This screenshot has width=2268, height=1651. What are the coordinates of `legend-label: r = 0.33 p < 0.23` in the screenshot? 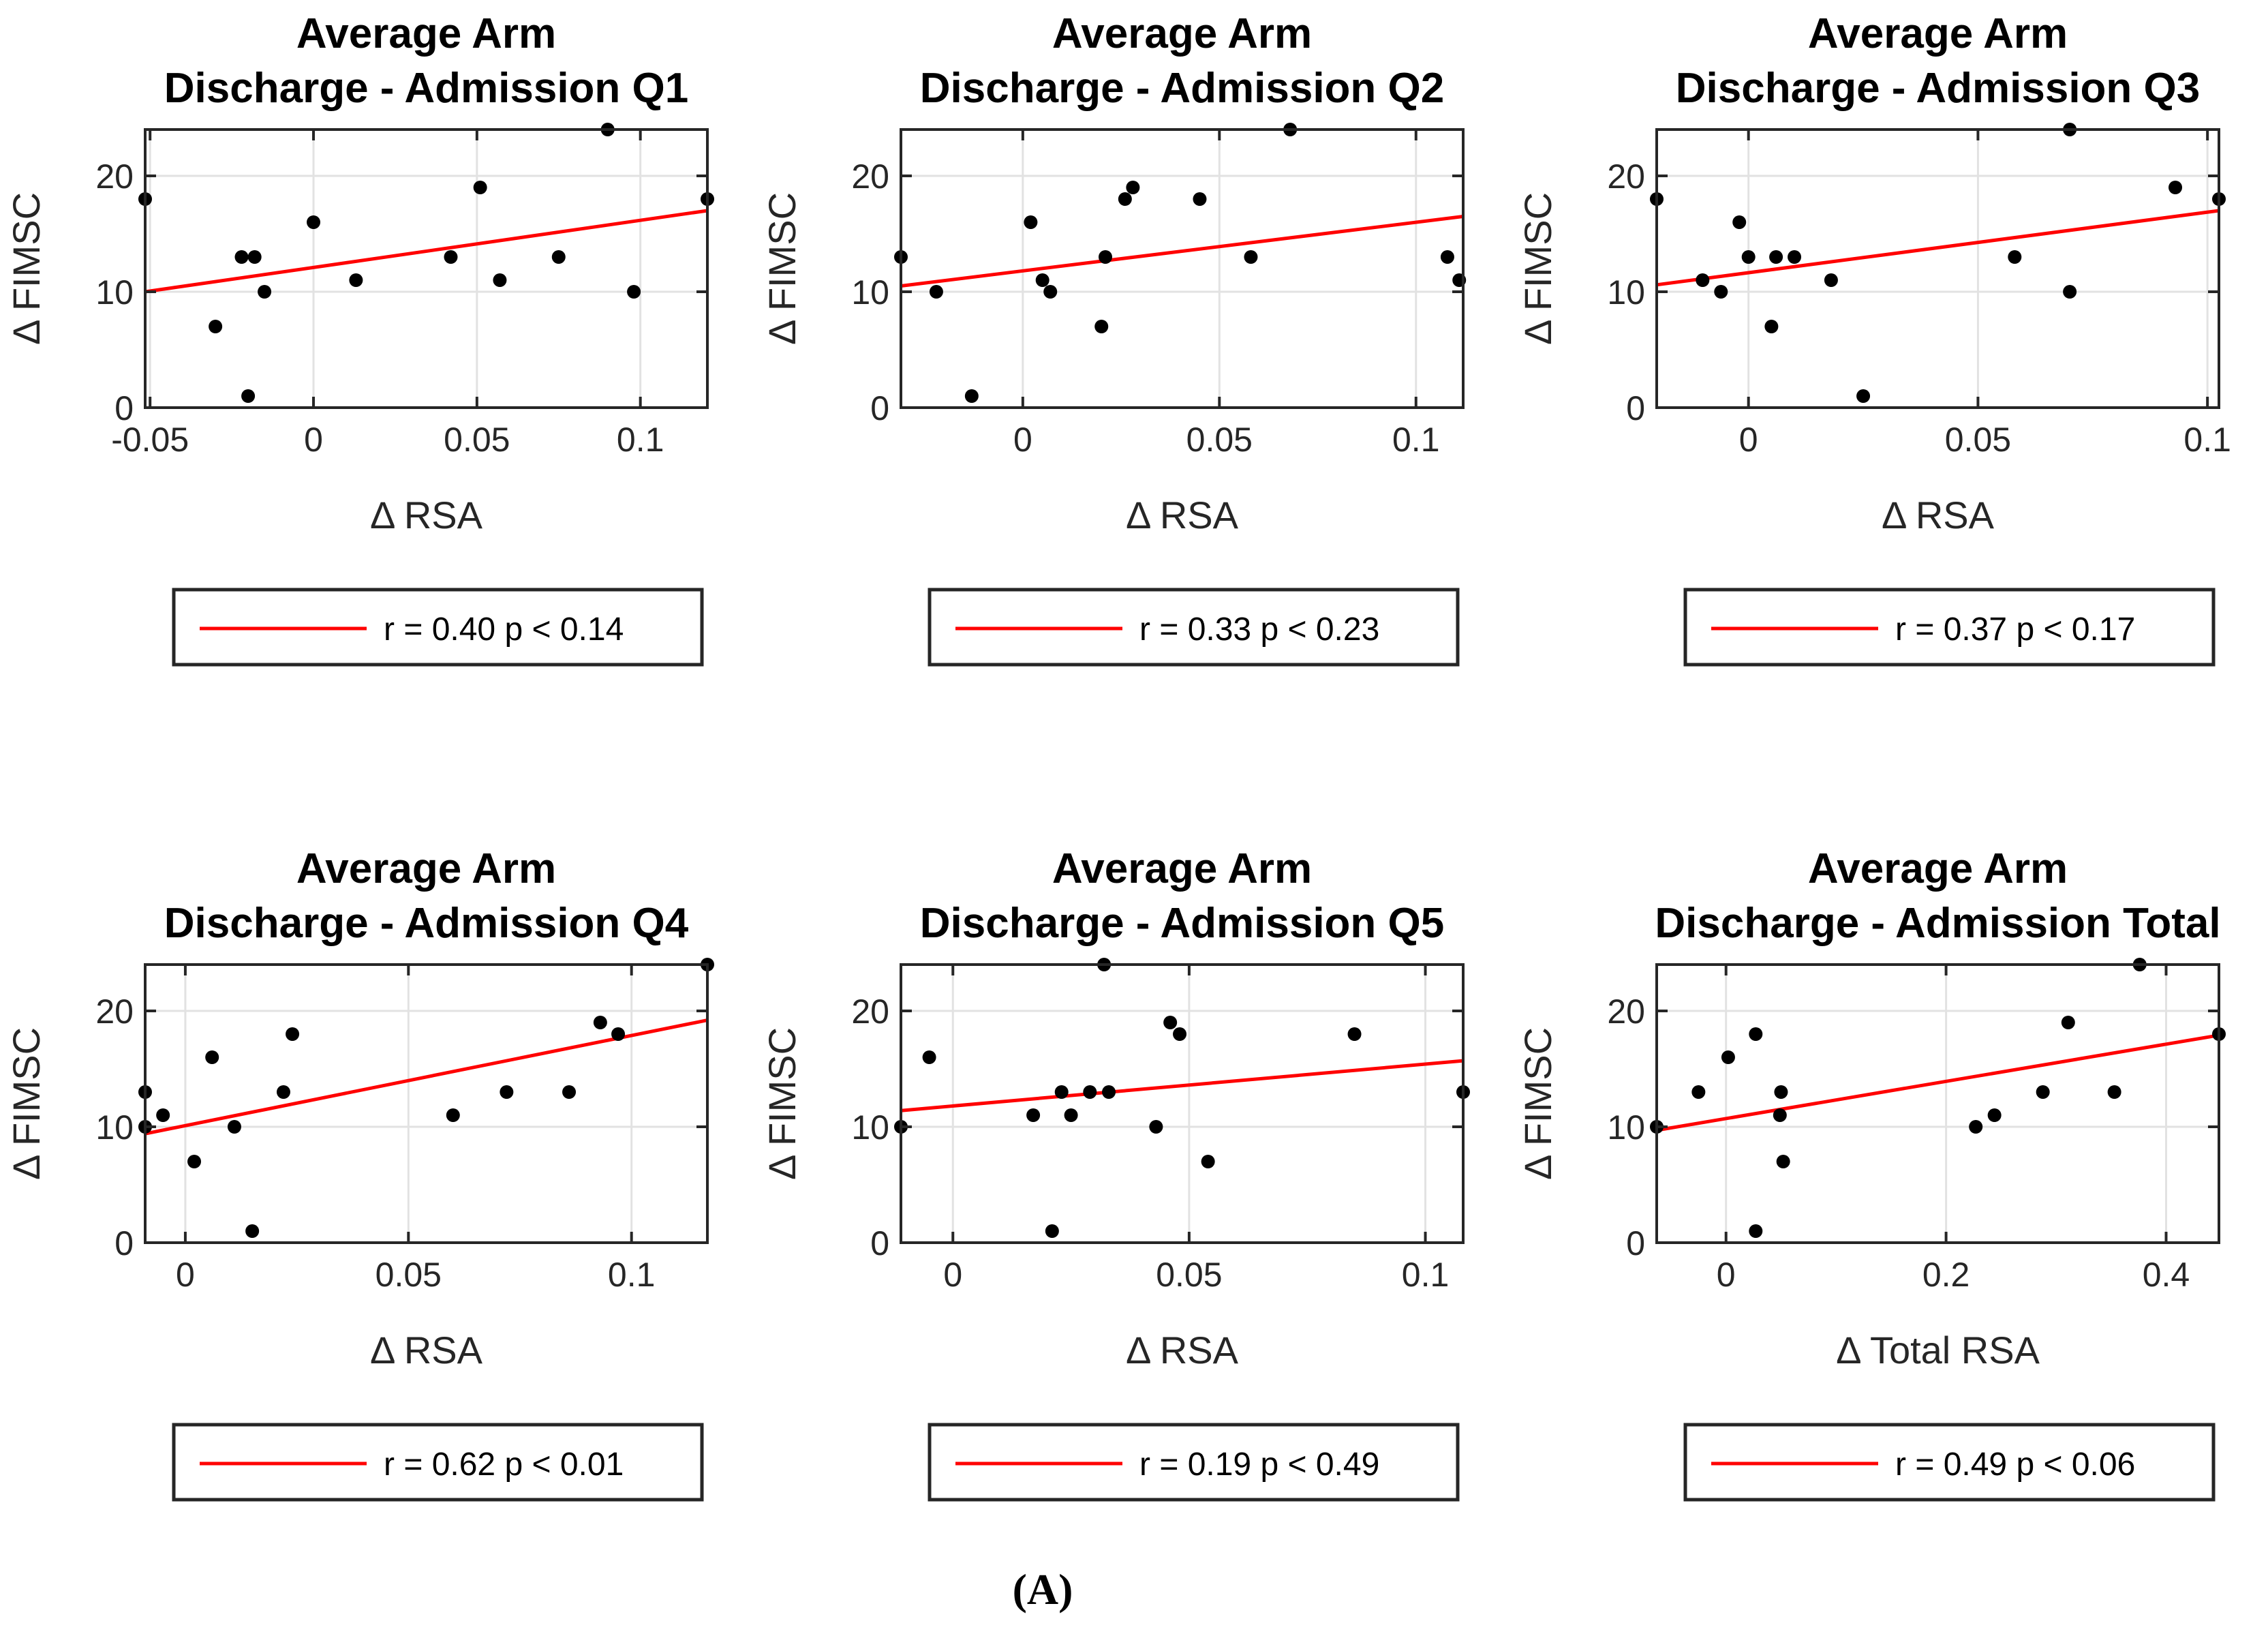 It's located at (1259, 629).